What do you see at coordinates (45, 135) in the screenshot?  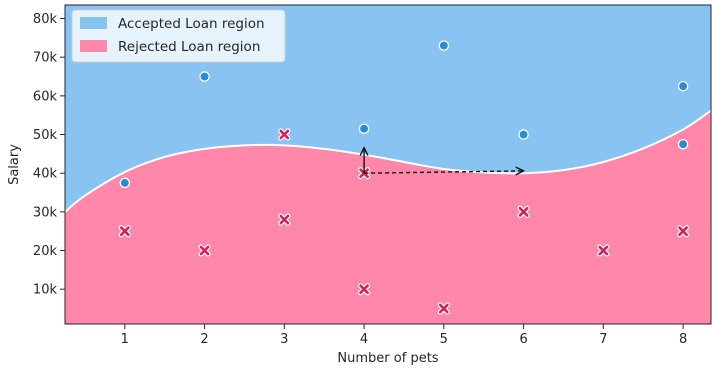 I see `y-tick-label: 50k` at bounding box center [45, 135].